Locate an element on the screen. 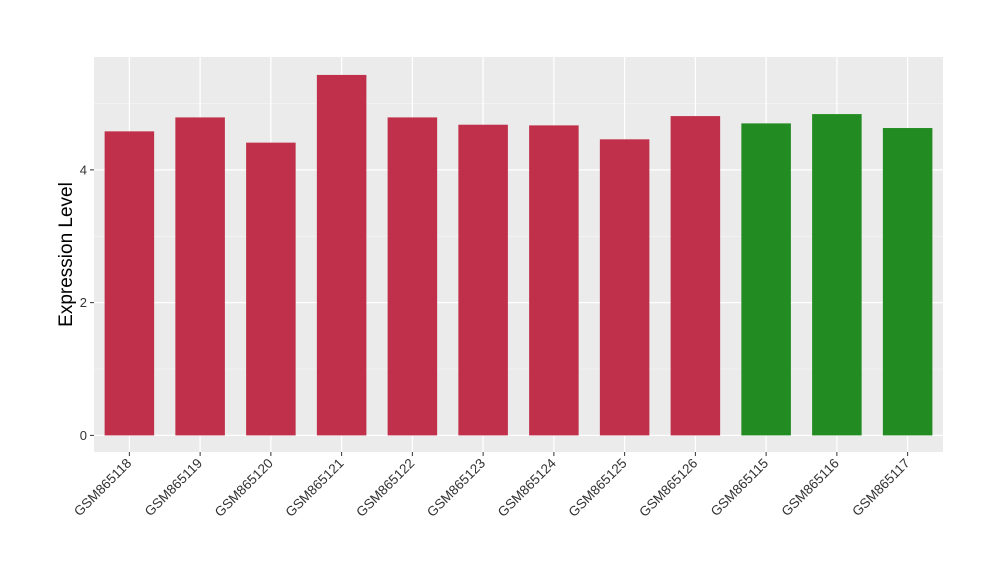 The width and height of the screenshot is (1000, 585). x-tick-label: GSM865120 is located at coordinates (244, 488).